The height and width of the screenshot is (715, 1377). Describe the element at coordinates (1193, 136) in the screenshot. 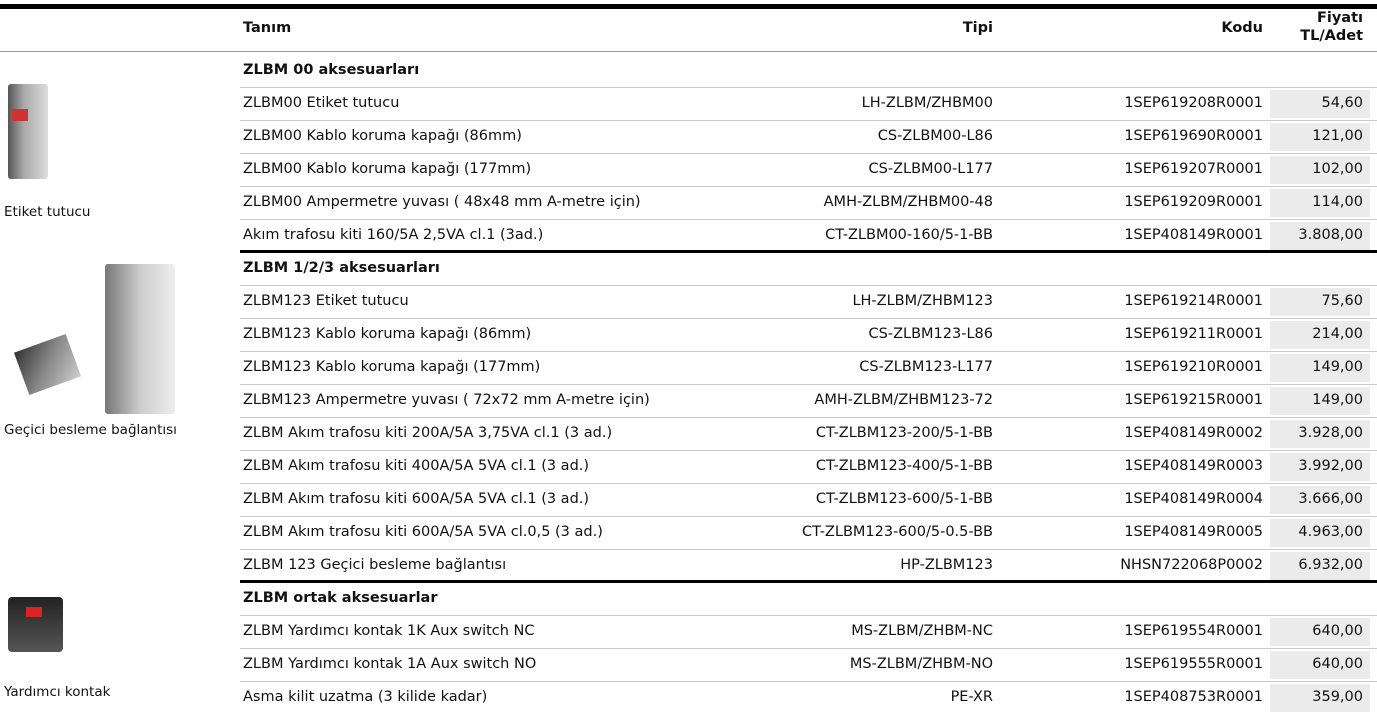

I see `item-code: 1SEP619690R0001` at that location.